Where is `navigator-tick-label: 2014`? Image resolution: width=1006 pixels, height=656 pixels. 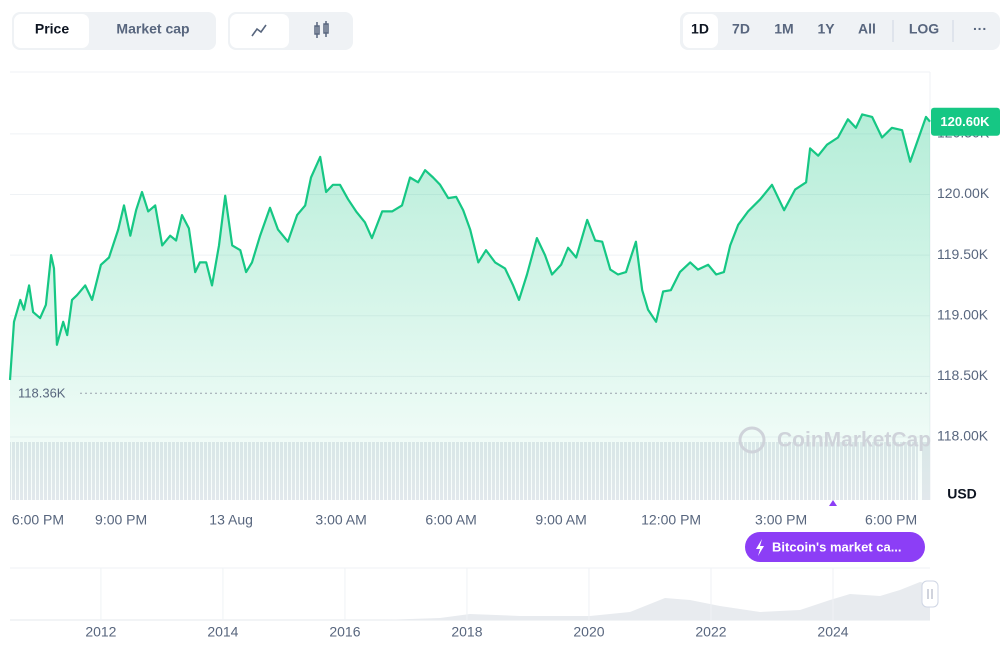 navigator-tick-label: 2014 is located at coordinates (222, 632).